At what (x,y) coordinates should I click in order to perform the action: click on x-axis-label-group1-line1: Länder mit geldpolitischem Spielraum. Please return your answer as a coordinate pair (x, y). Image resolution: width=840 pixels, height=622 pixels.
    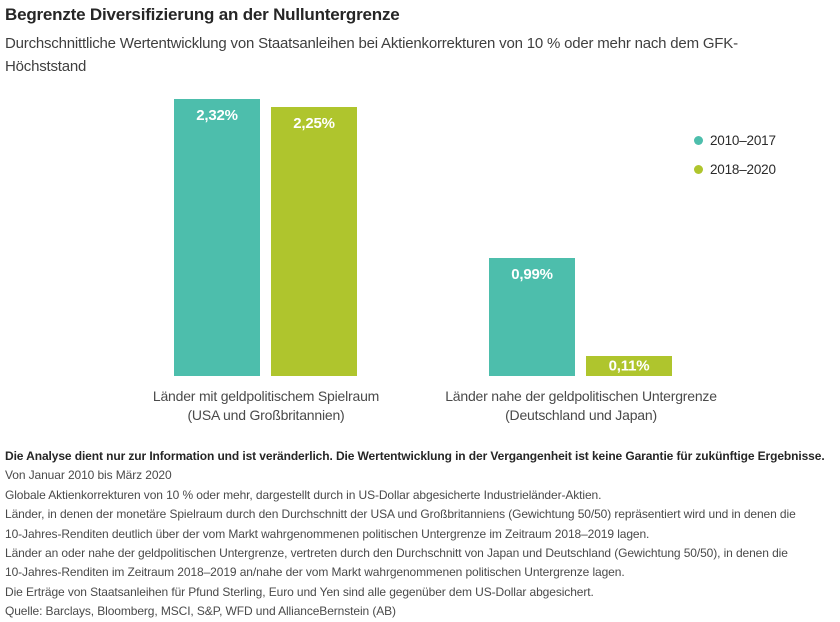
    Looking at the image, I should click on (266, 396).